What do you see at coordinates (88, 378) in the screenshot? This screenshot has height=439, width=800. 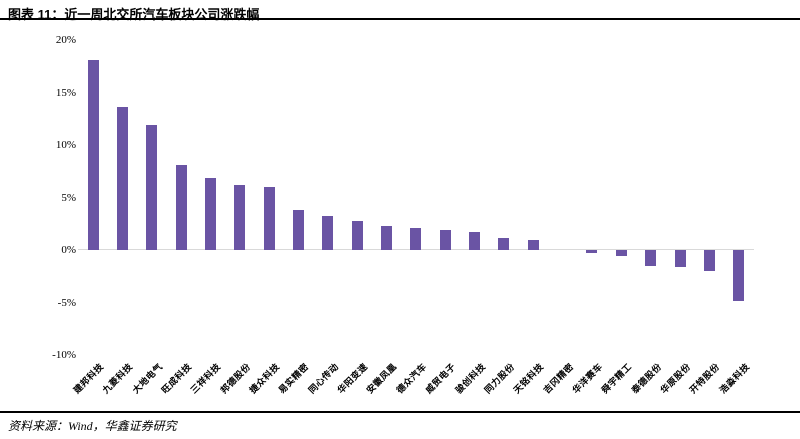 I see `x-axis-label: 建邦科技` at bounding box center [88, 378].